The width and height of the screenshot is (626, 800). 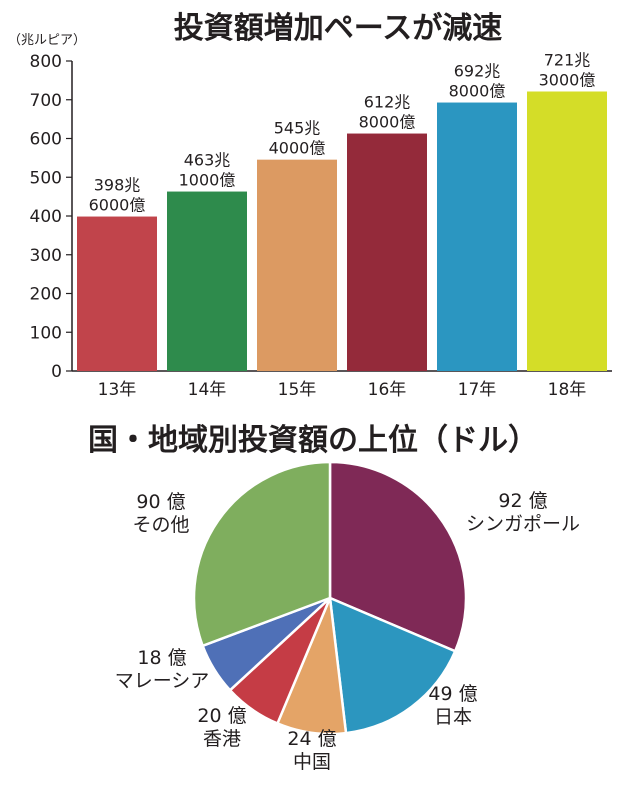 I want to click on pie-slice-name-label: 中国, so click(x=312, y=762).